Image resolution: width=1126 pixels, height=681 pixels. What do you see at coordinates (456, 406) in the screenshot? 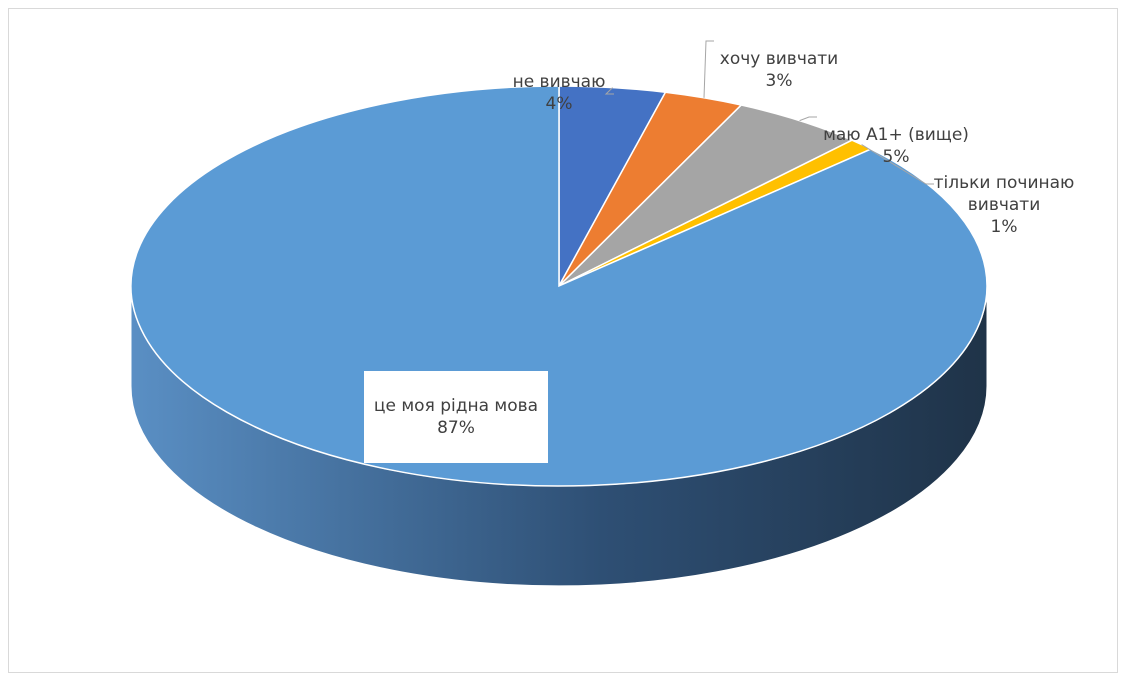
I see `slice-name: це моя рідна мова` at bounding box center [456, 406].